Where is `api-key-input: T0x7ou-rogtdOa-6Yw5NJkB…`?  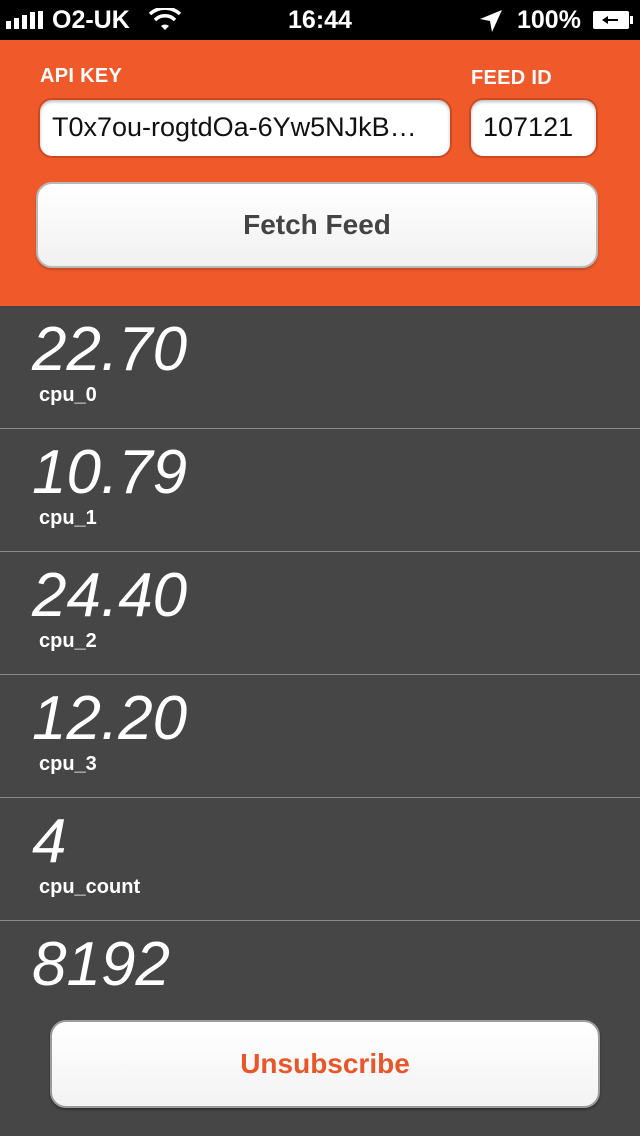 api-key-input: T0x7ou-rogtdOa-6Yw5NJkB… is located at coordinates (245, 128).